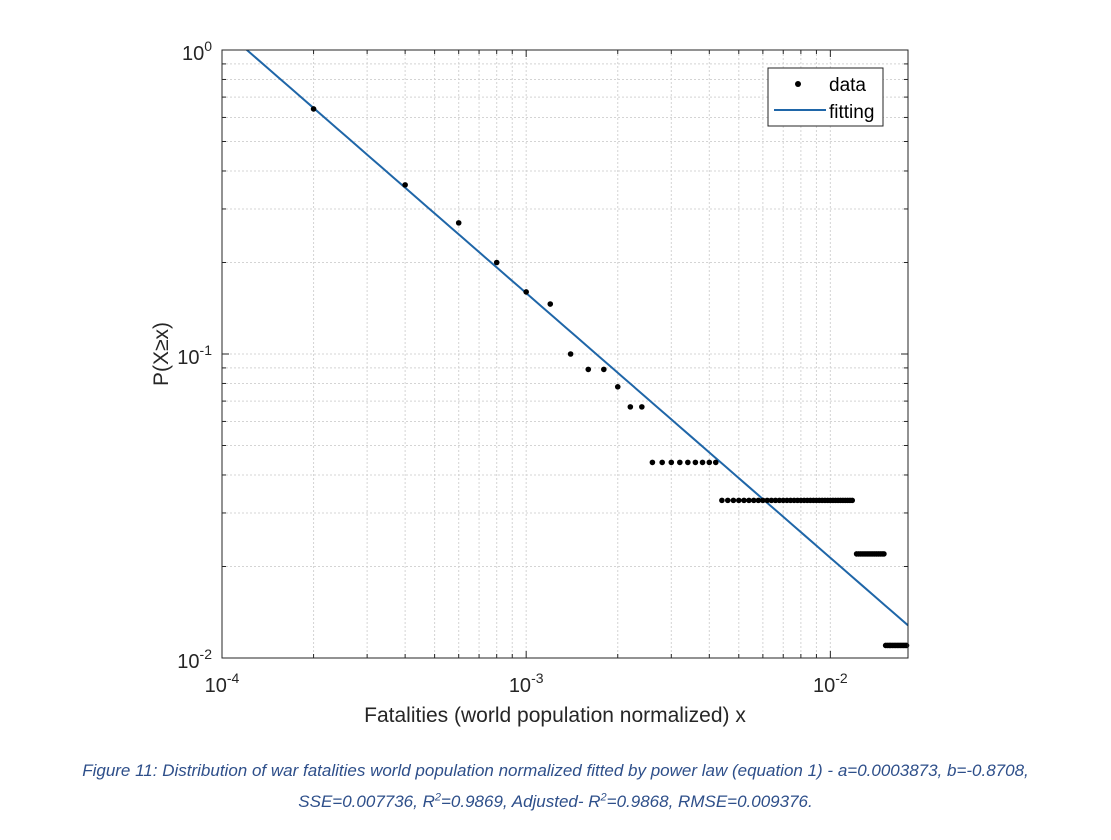 The width and height of the screenshot is (1111, 840). I want to click on legend-data-marker, so click(798, 84).